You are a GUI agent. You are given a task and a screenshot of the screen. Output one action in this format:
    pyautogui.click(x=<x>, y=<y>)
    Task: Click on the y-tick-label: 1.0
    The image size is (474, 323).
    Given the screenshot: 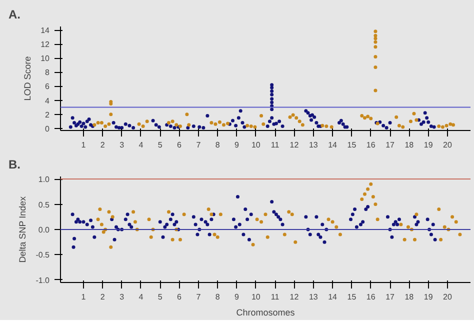 What is the action you would take?
    pyautogui.click(x=44, y=179)
    